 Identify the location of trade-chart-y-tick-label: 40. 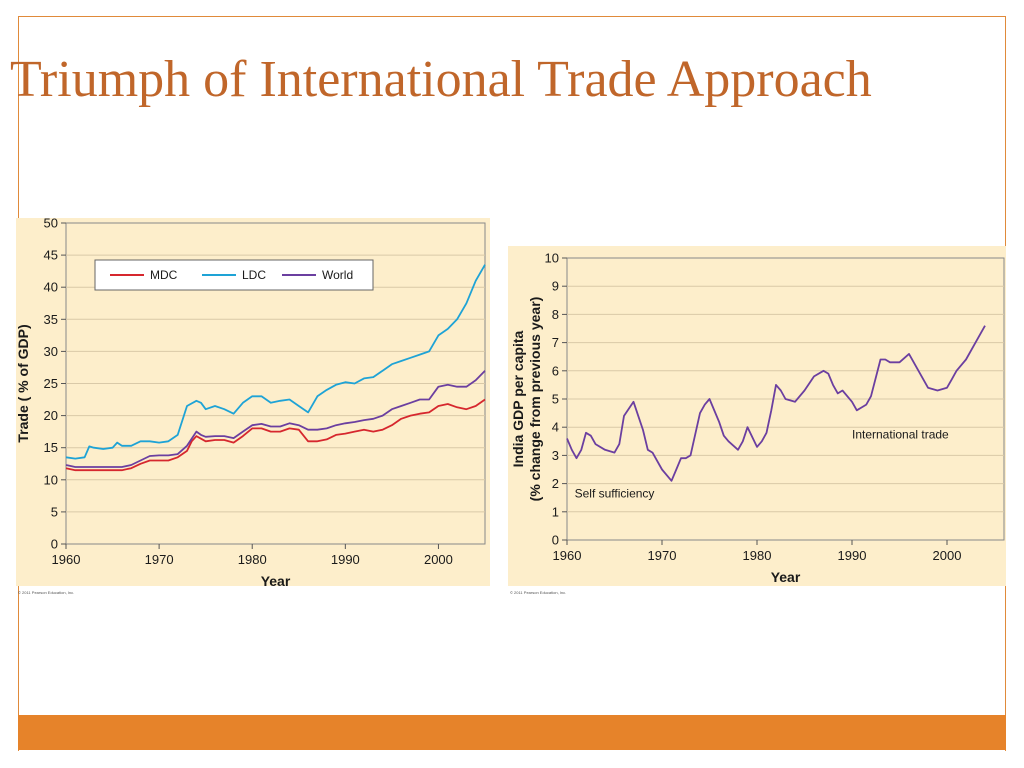
(51, 287).